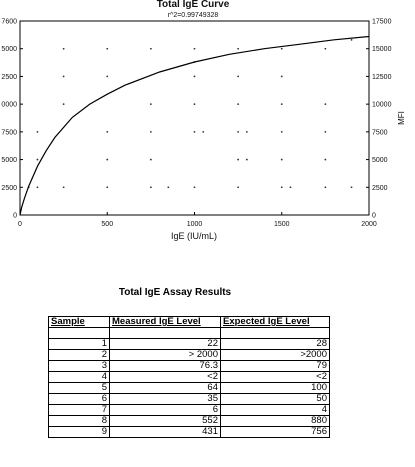  What do you see at coordinates (380, 188) in the screenshot?
I see `y-tick-label-right: 2500` at bounding box center [380, 188].